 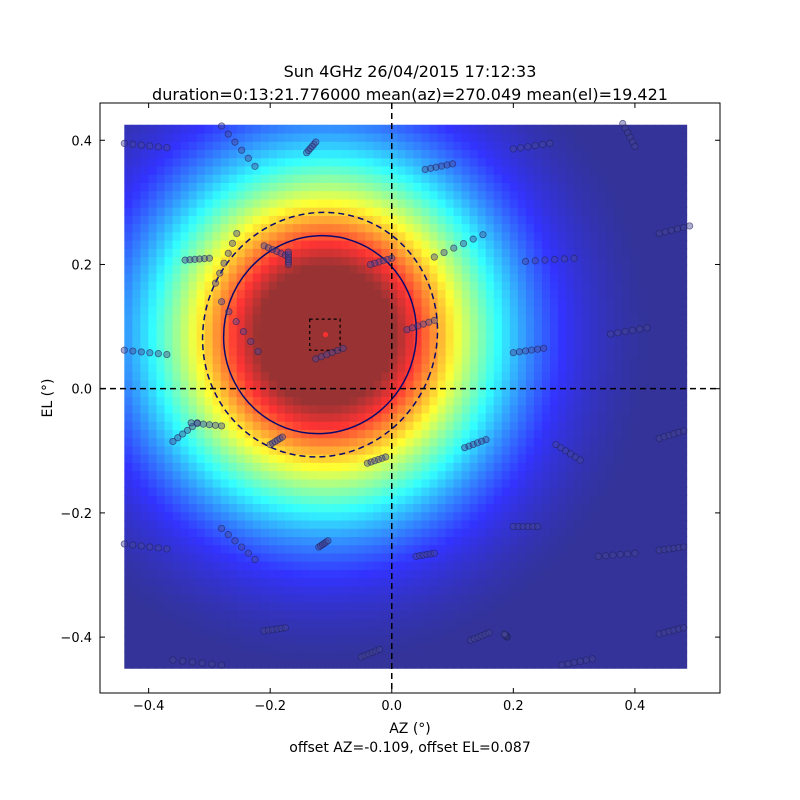 I want to click on sample-point, so click(x=221, y=665).